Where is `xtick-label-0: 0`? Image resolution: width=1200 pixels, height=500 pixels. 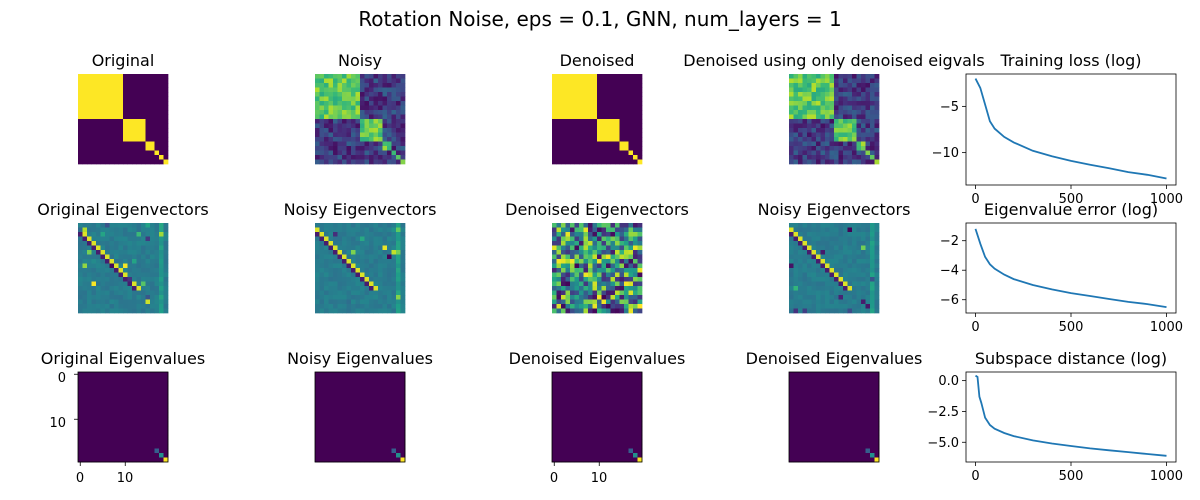
xtick-label-0: 0 is located at coordinates (554, 478).